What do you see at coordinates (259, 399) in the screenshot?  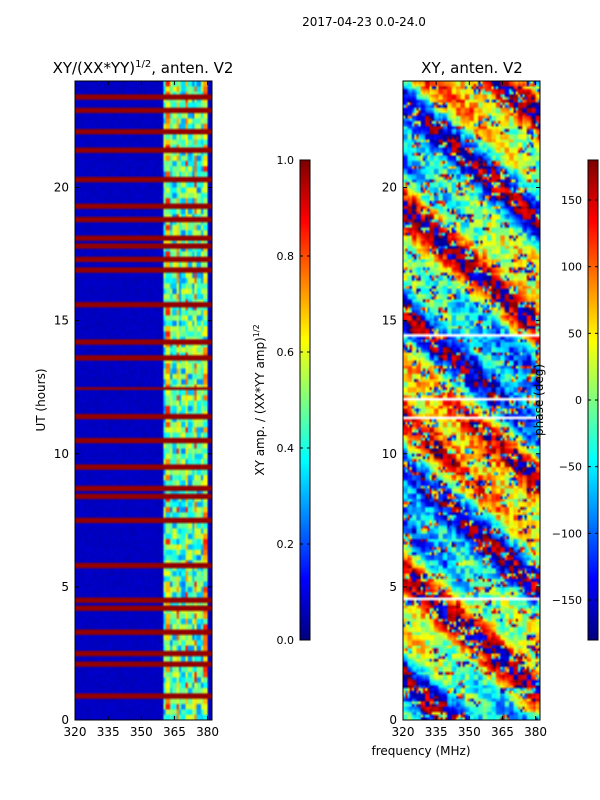 I see `amplitude-colorbar-label: XY amp. / (XX*YY amp)1/2` at bounding box center [259, 399].